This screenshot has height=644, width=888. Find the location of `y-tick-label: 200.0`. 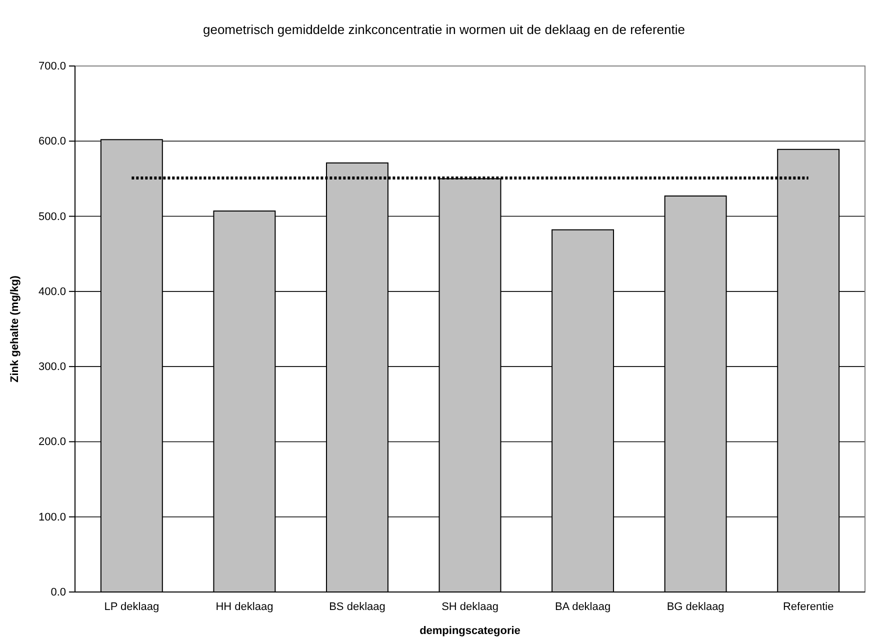

y-tick-label: 200.0 is located at coordinates (52, 442).